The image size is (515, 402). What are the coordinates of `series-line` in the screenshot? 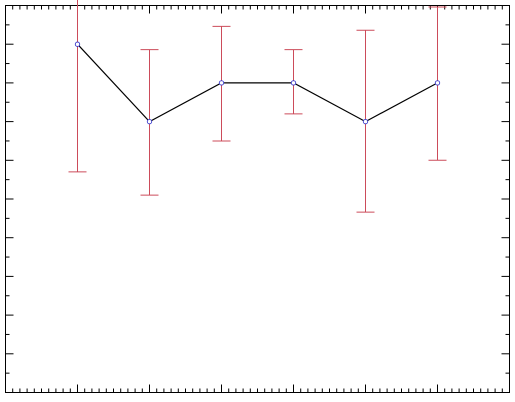 It's located at (257, 83).